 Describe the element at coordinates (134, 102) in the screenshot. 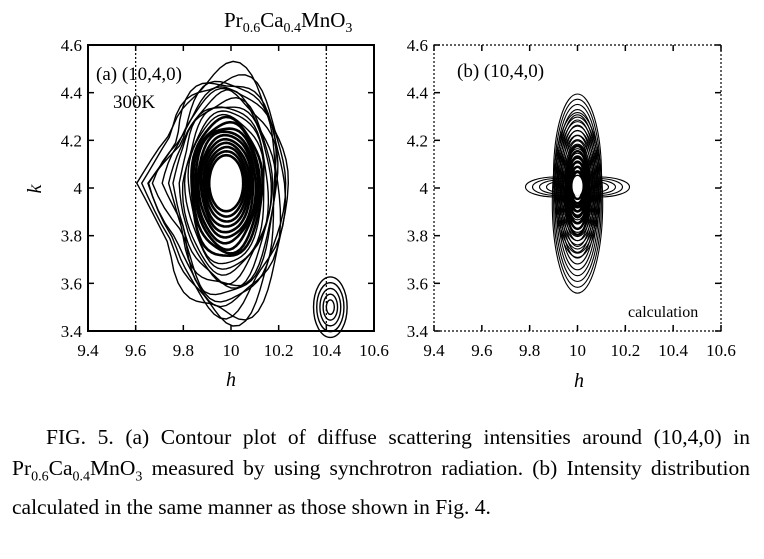

I see `panel-a-temperature: 300K` at that location.